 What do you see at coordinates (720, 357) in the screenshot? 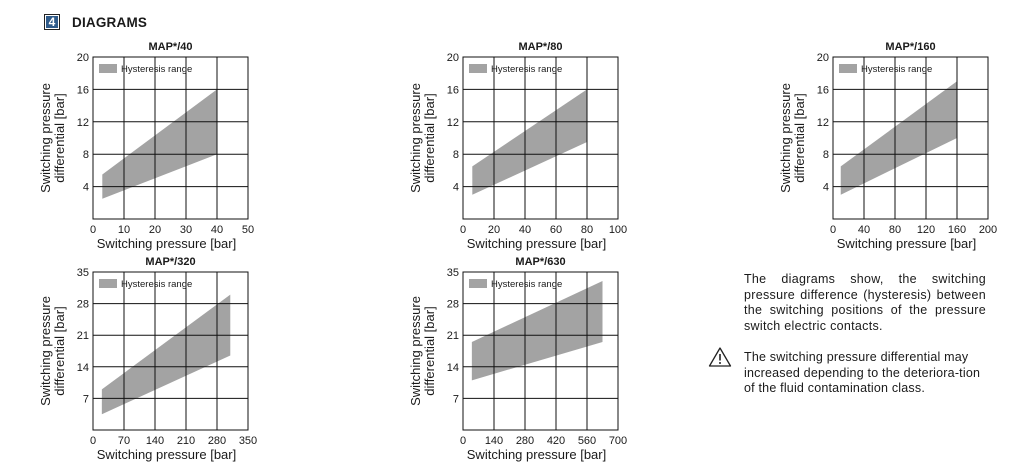
I see `warning-triangle-icon` at bounding box center [720, 357].